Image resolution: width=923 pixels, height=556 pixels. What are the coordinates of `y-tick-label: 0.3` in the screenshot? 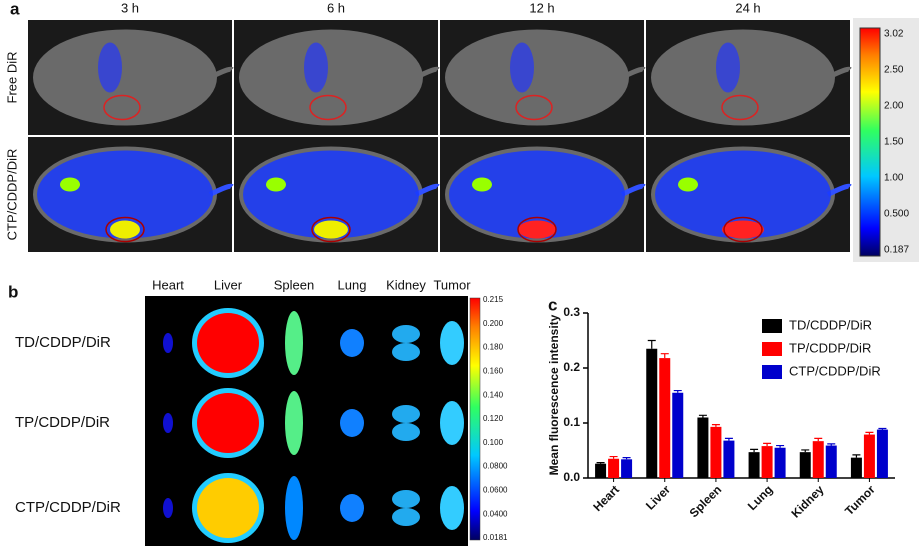 It's located at (571, 312).